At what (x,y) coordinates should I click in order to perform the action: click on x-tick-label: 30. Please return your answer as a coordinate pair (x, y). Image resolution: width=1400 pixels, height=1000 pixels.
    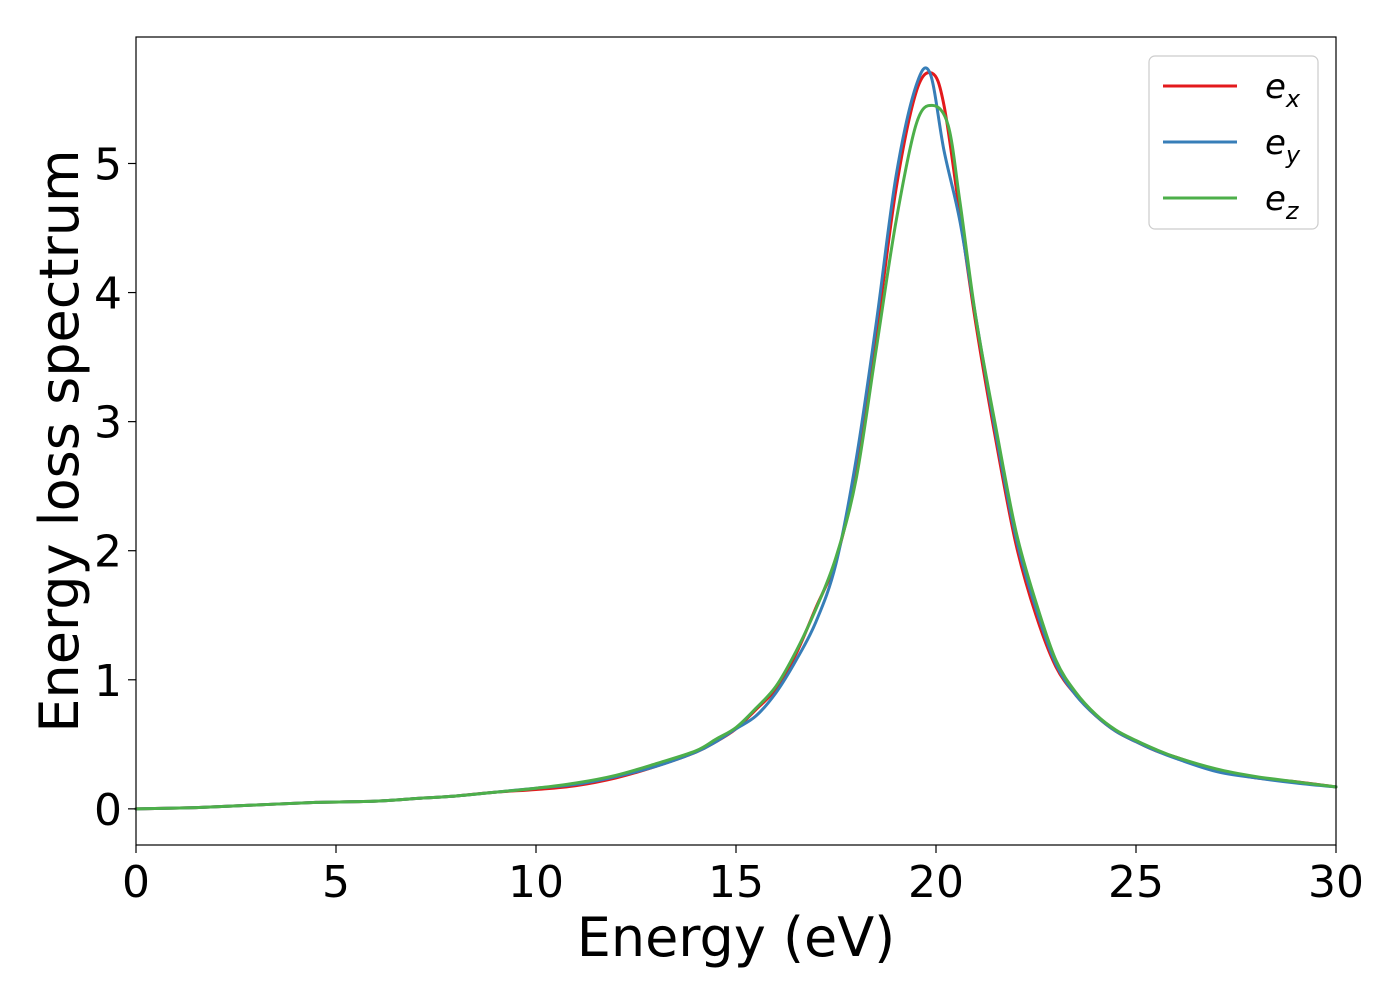
    Looking at the image, I should click on (1336, 882).